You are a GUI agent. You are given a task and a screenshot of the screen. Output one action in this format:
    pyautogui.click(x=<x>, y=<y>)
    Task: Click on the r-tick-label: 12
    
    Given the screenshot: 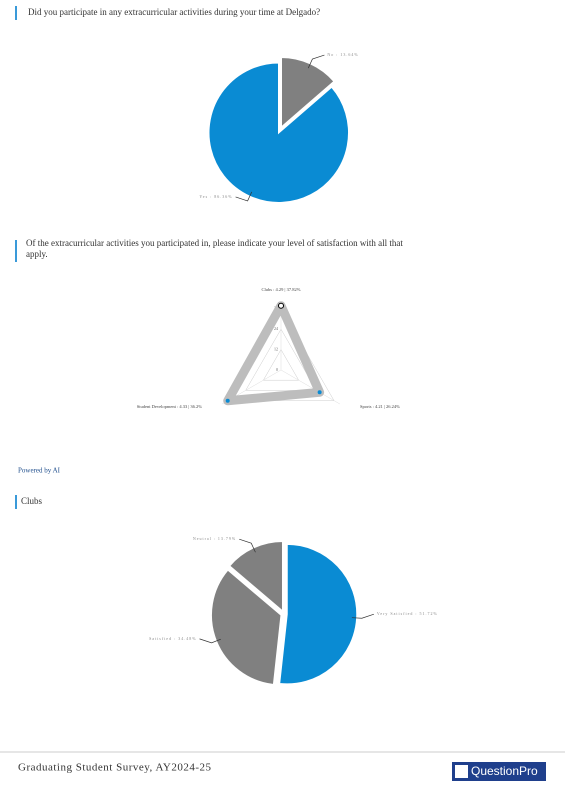 What is the action you would take?
    pyautogui.click(x=276, y=349)
    